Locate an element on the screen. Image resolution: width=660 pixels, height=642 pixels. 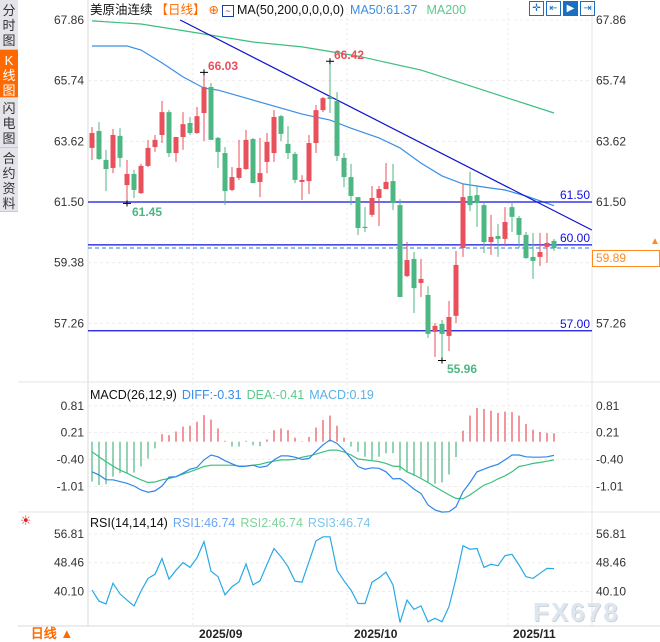
triangle-up-icon: ▲ is located at coordinates (67, 633).